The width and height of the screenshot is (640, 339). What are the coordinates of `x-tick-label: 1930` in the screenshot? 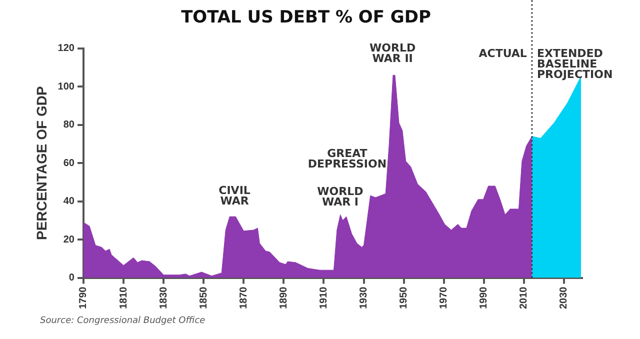 It's located at (364, 298).